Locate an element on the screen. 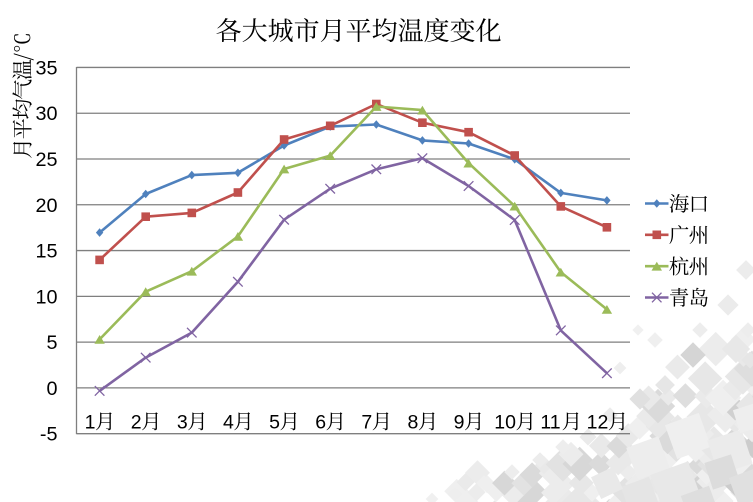 This screenshot has width=753, height=502. svg-text: 8 is located at coordinates (413, 423).